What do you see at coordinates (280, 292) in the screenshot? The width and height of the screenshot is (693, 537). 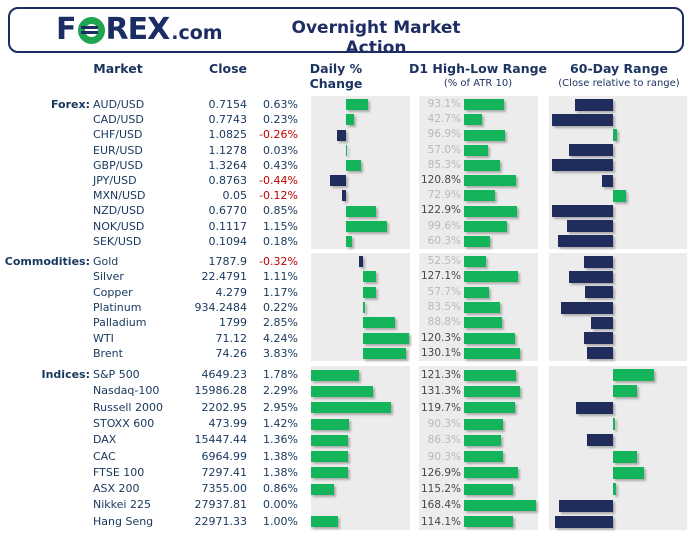 I see `change-value: 1.17%` at bounding box center [280, 292].